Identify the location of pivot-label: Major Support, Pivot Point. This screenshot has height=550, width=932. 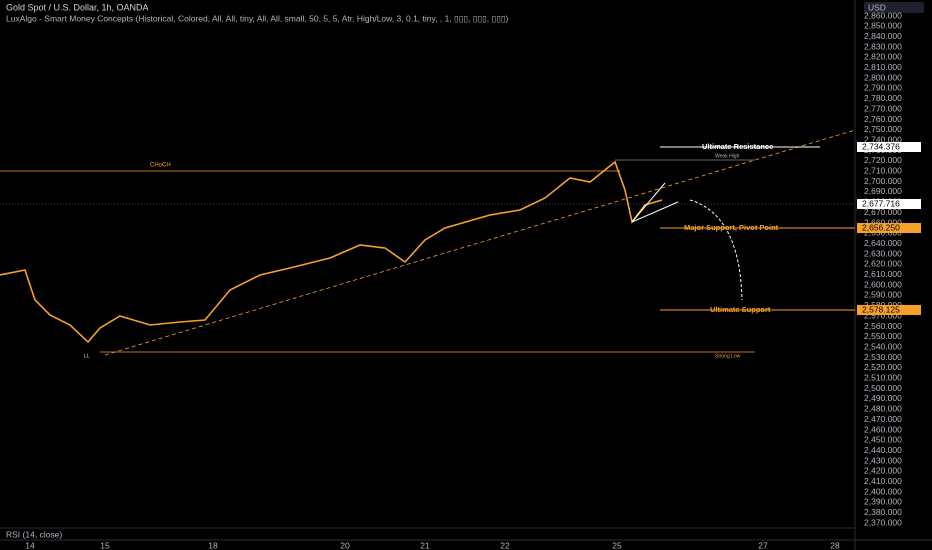
(731, 227).